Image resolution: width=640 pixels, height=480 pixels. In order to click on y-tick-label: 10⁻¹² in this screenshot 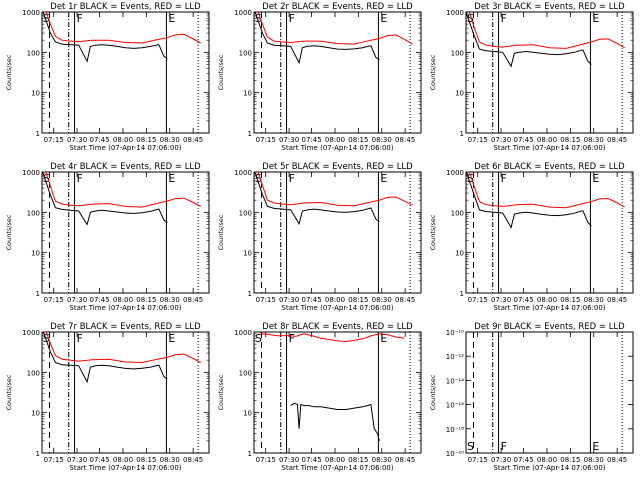, I will do `click(455, 357)`.